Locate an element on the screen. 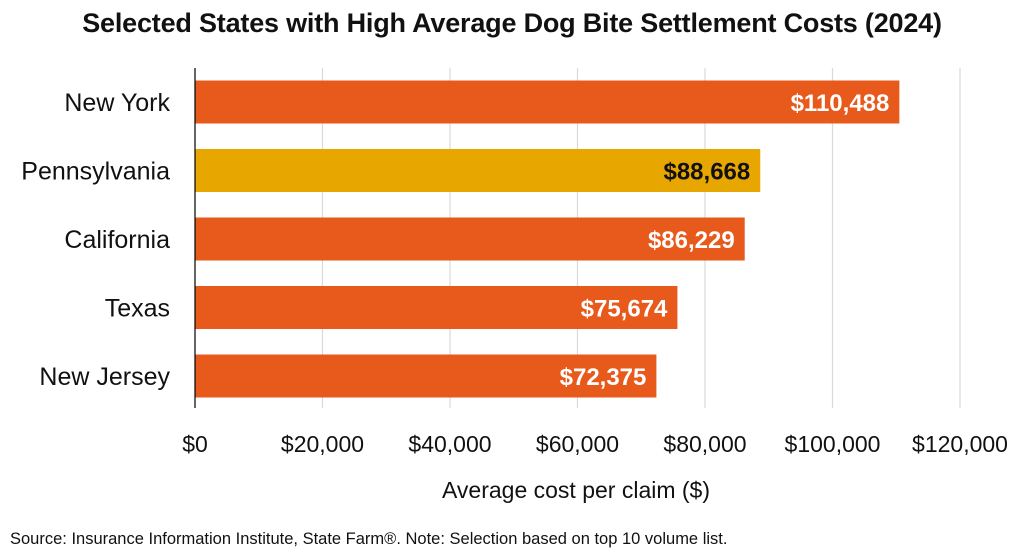 Image resolution: width=1024 pixels, height=559 pixels. x-tick-label: $100,000 is located at coordinates (833, 444).